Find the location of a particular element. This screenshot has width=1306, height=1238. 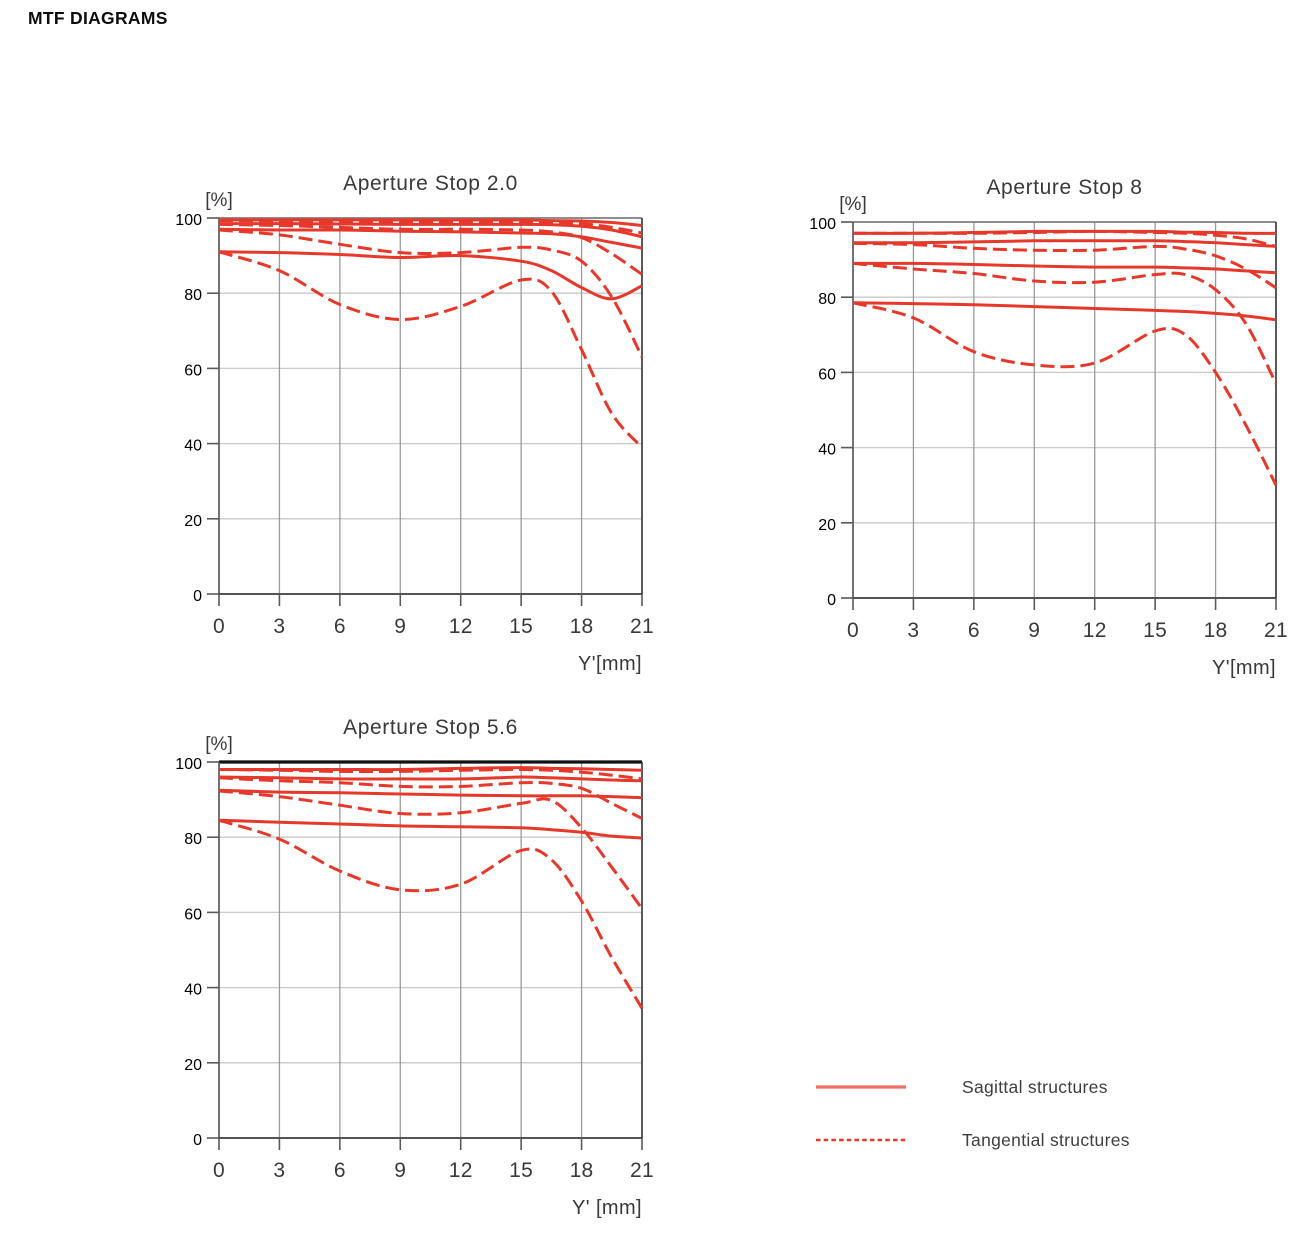

legend-item-tangential: Tangential structures is located at coordinates (1045, 1140).